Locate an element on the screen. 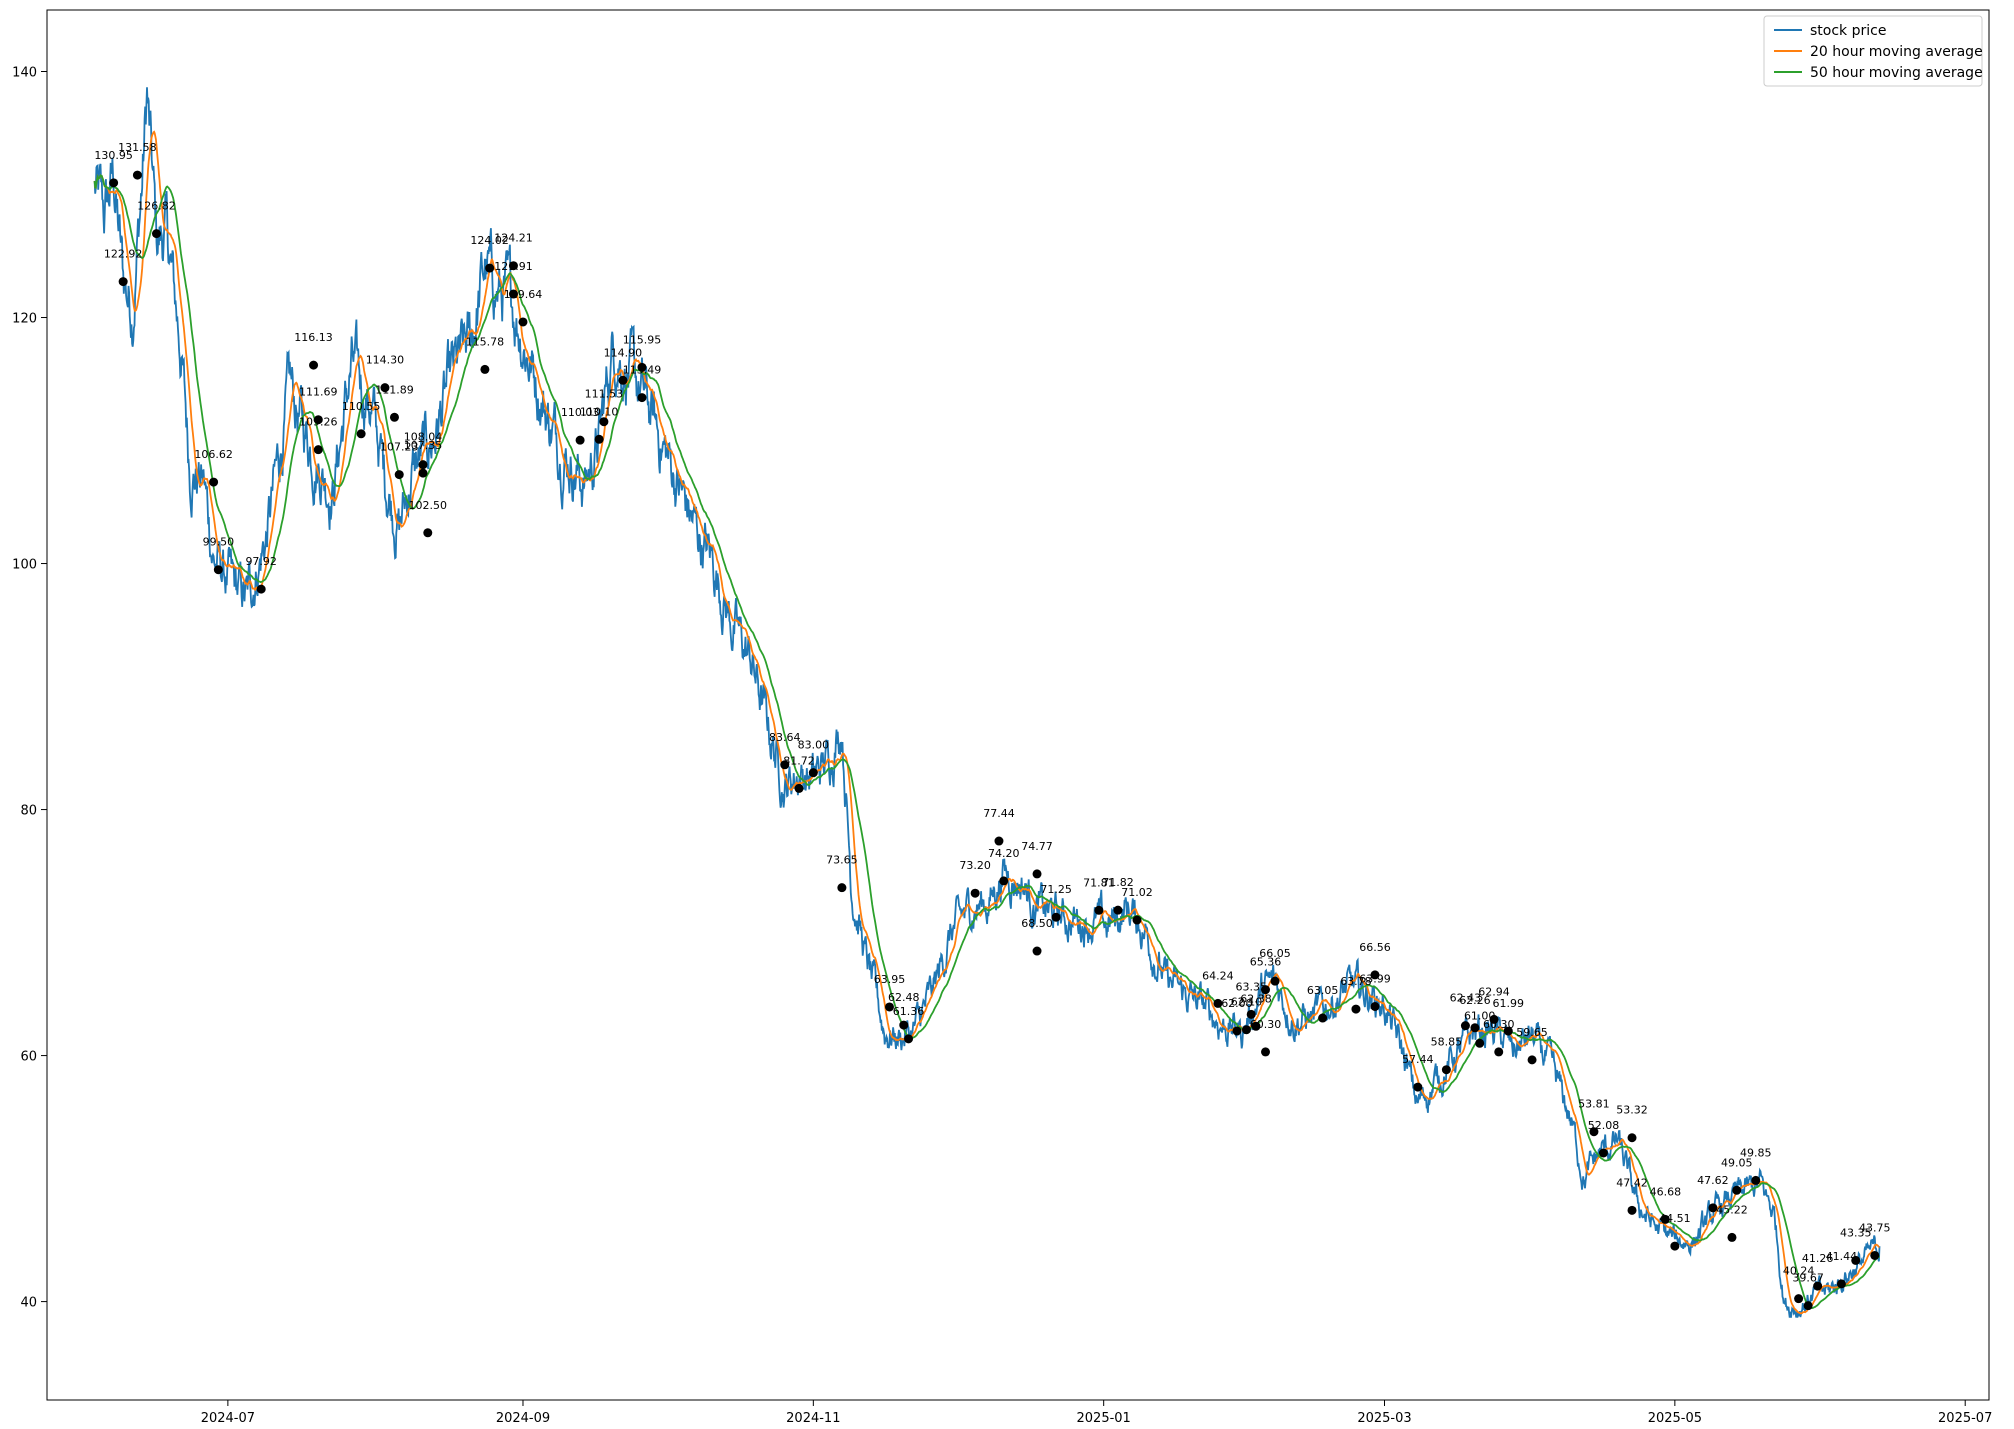  annotation-label: 71.81 is located at coordinates (1099, 882).